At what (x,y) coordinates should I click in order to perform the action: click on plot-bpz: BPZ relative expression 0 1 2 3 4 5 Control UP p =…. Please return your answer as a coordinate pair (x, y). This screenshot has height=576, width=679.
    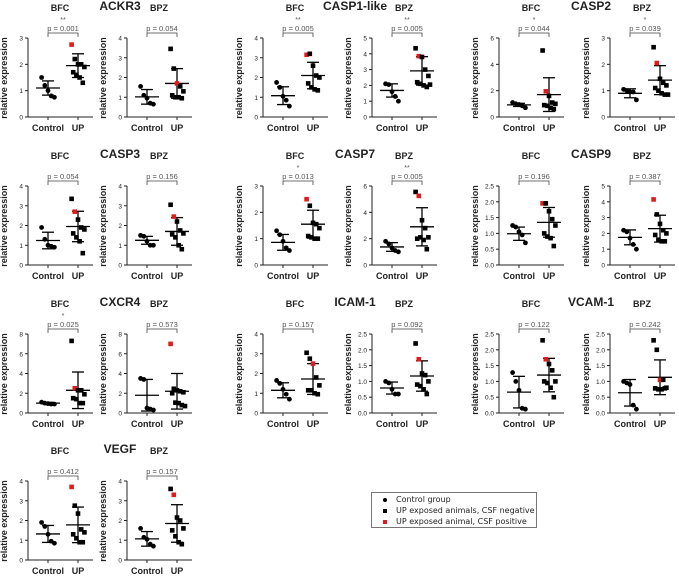
    Looking at the image, I should click on (390, 68).